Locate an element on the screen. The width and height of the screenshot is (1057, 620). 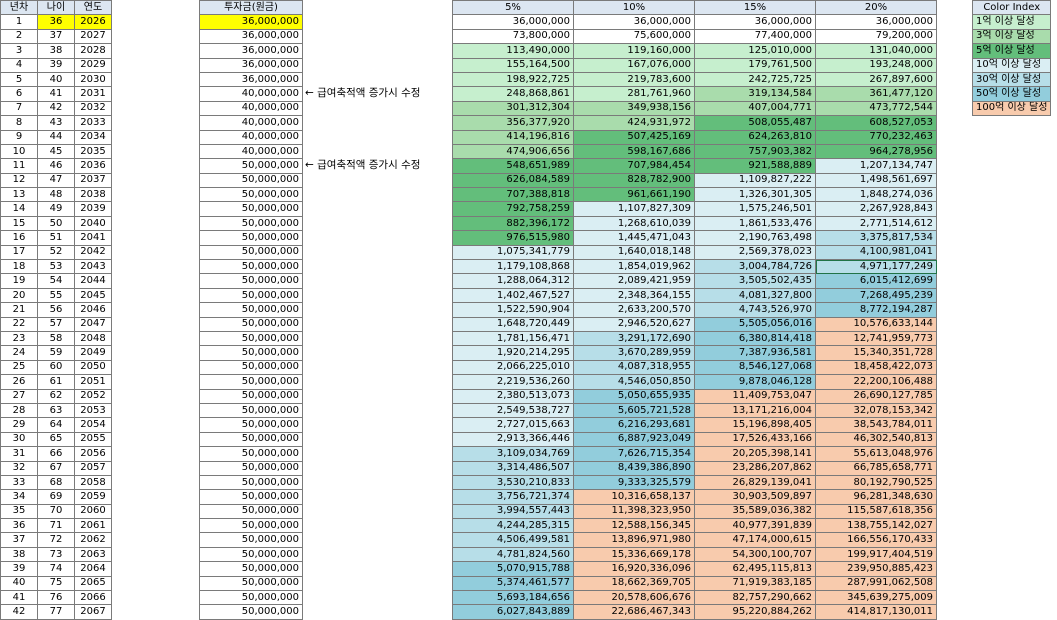
cell-age: 65 is located at coordinates (56, 439).